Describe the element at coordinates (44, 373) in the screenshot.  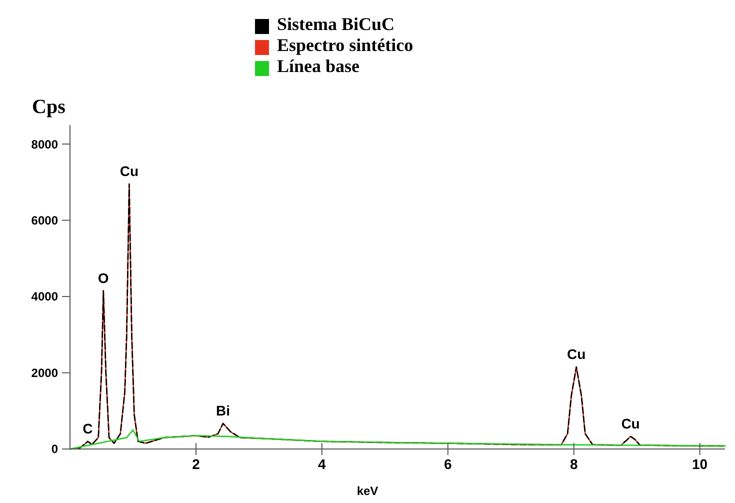
I see `y-tick-label: 2000` at that location.